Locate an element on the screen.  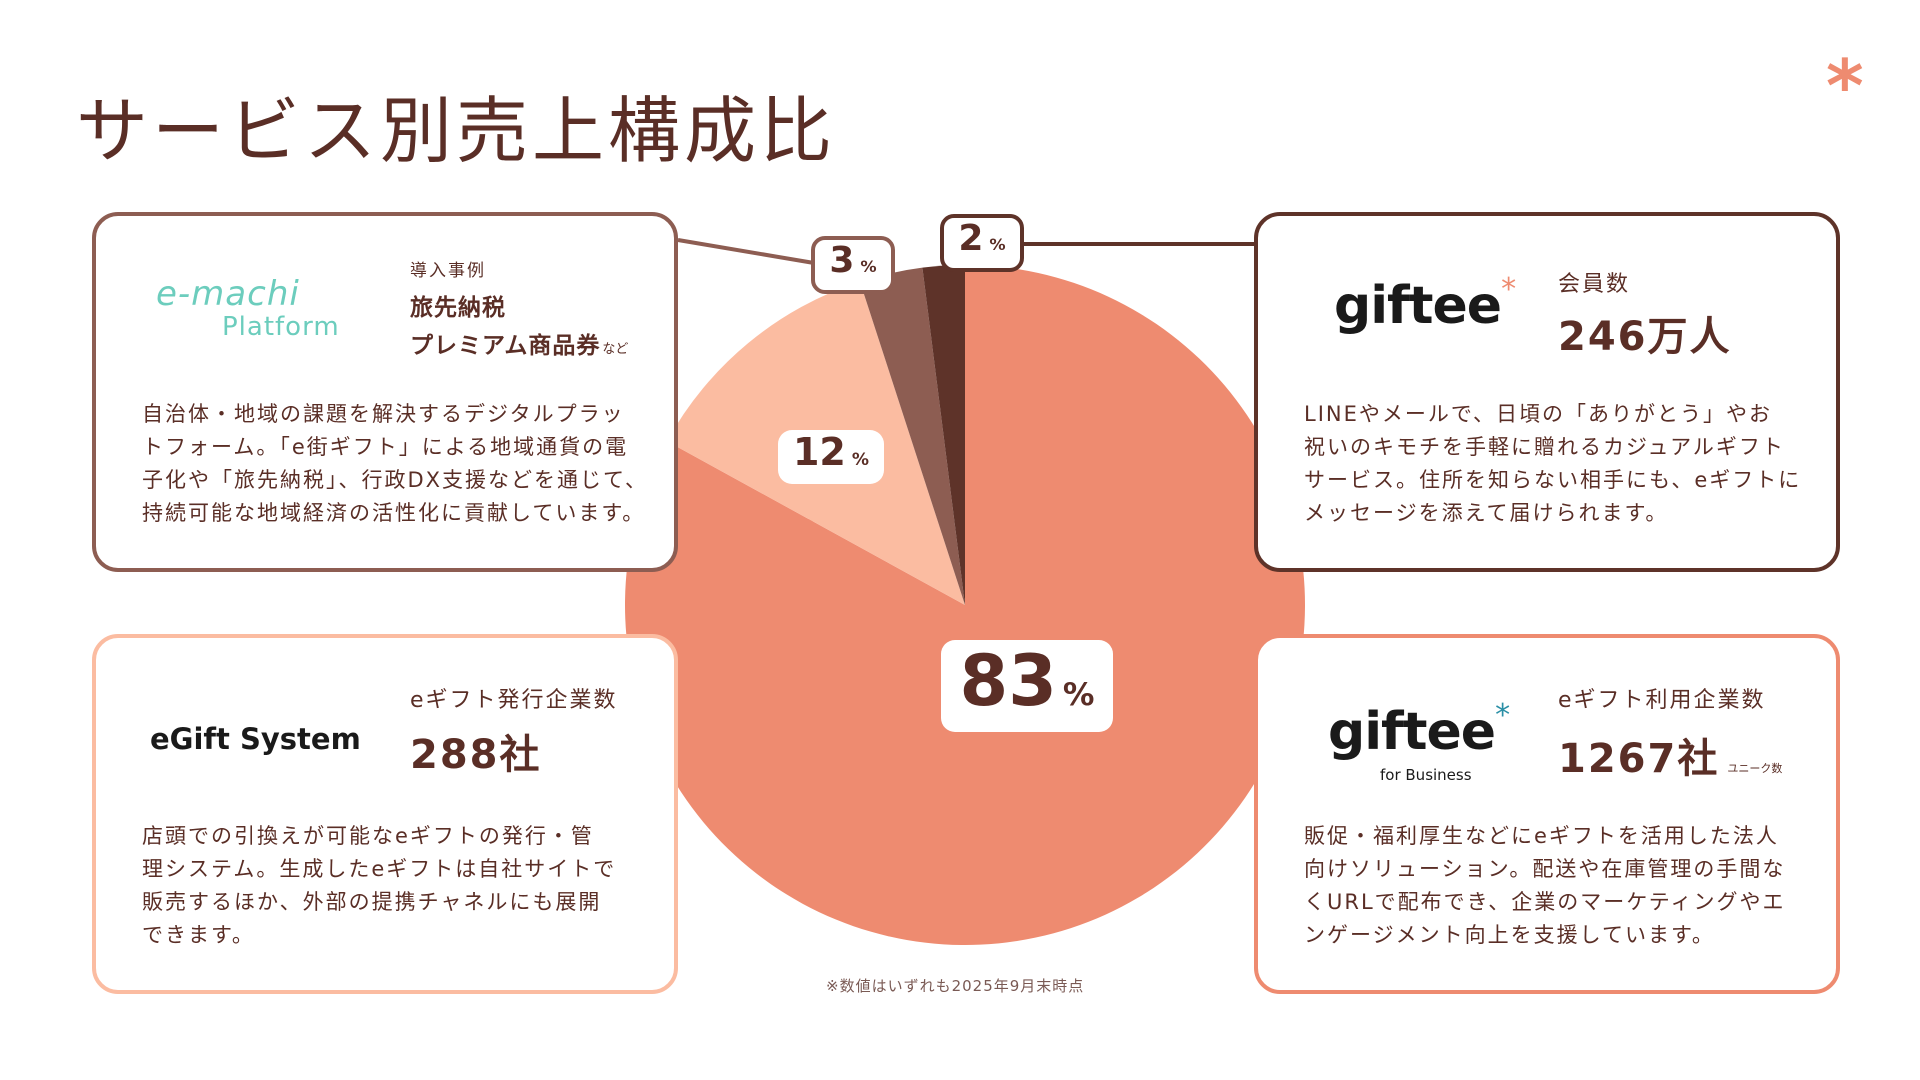
giftee-logo: giftee* is located at coordinates (1425, 304).